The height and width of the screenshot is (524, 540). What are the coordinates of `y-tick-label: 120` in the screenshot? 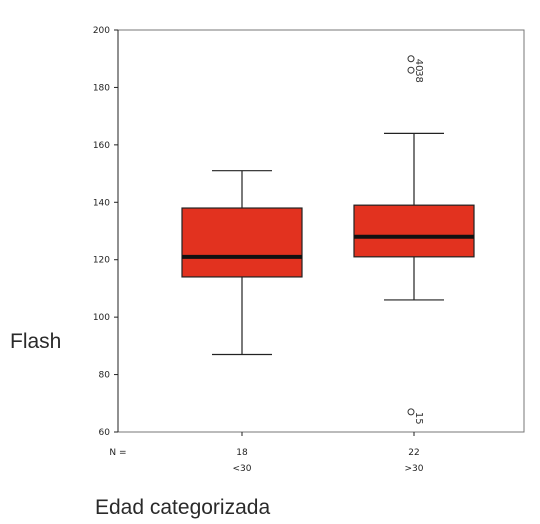 It's located at (101, 261).